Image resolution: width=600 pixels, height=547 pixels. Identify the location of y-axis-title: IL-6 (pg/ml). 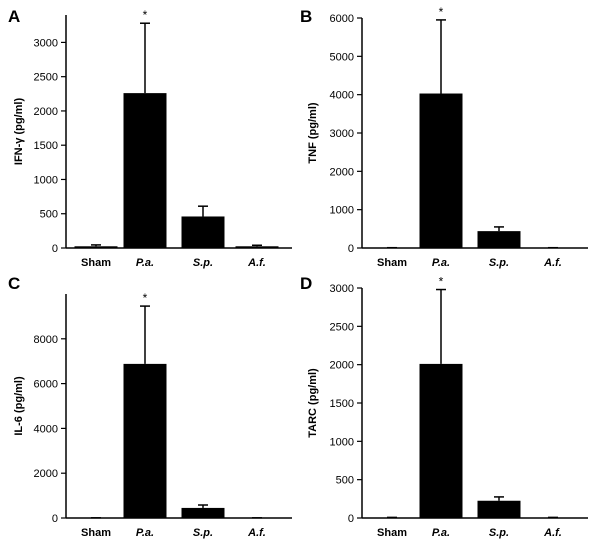
(19, 406).